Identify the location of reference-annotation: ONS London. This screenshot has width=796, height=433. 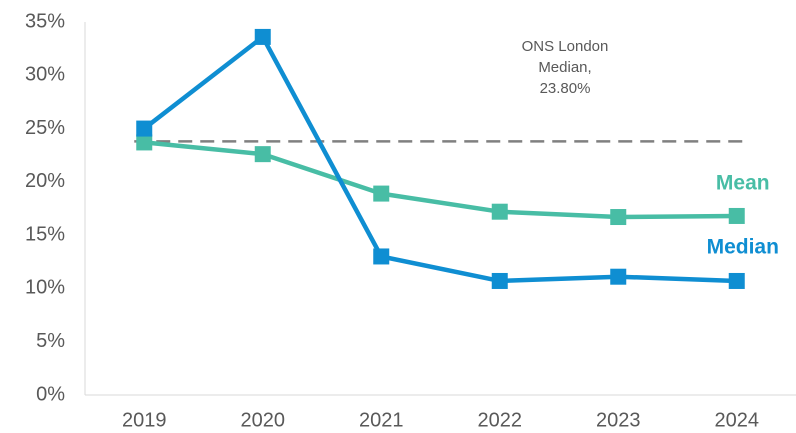
(565, 46).